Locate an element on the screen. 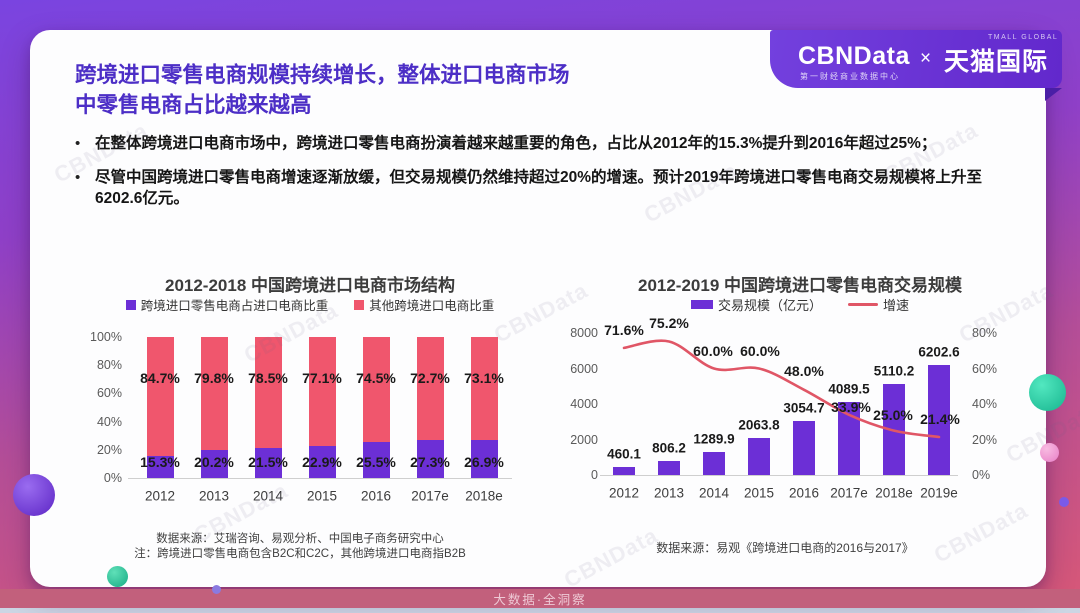 This screenshot has height=613, width=1080. y-axis-right-tick: 0% is located at coordinates (981, 475).